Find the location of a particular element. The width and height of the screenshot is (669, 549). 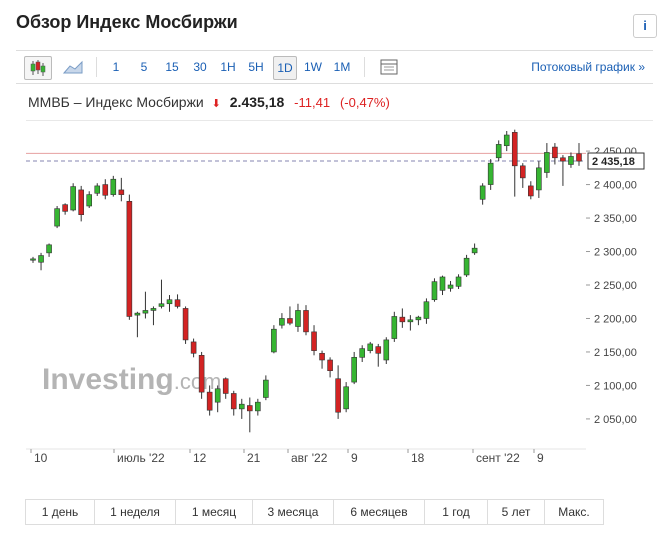

page-title: Обзор Индекс Мосбиржи is located at coordinates (127, 22).